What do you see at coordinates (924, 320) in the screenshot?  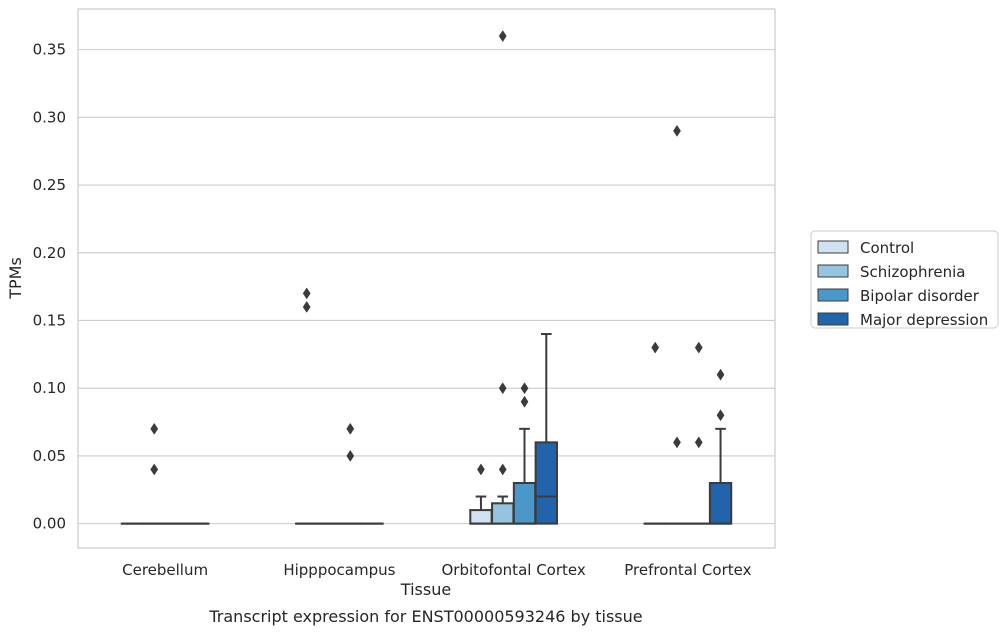 I see `legend-entry: Major depression` at bounding box center [924, 320].